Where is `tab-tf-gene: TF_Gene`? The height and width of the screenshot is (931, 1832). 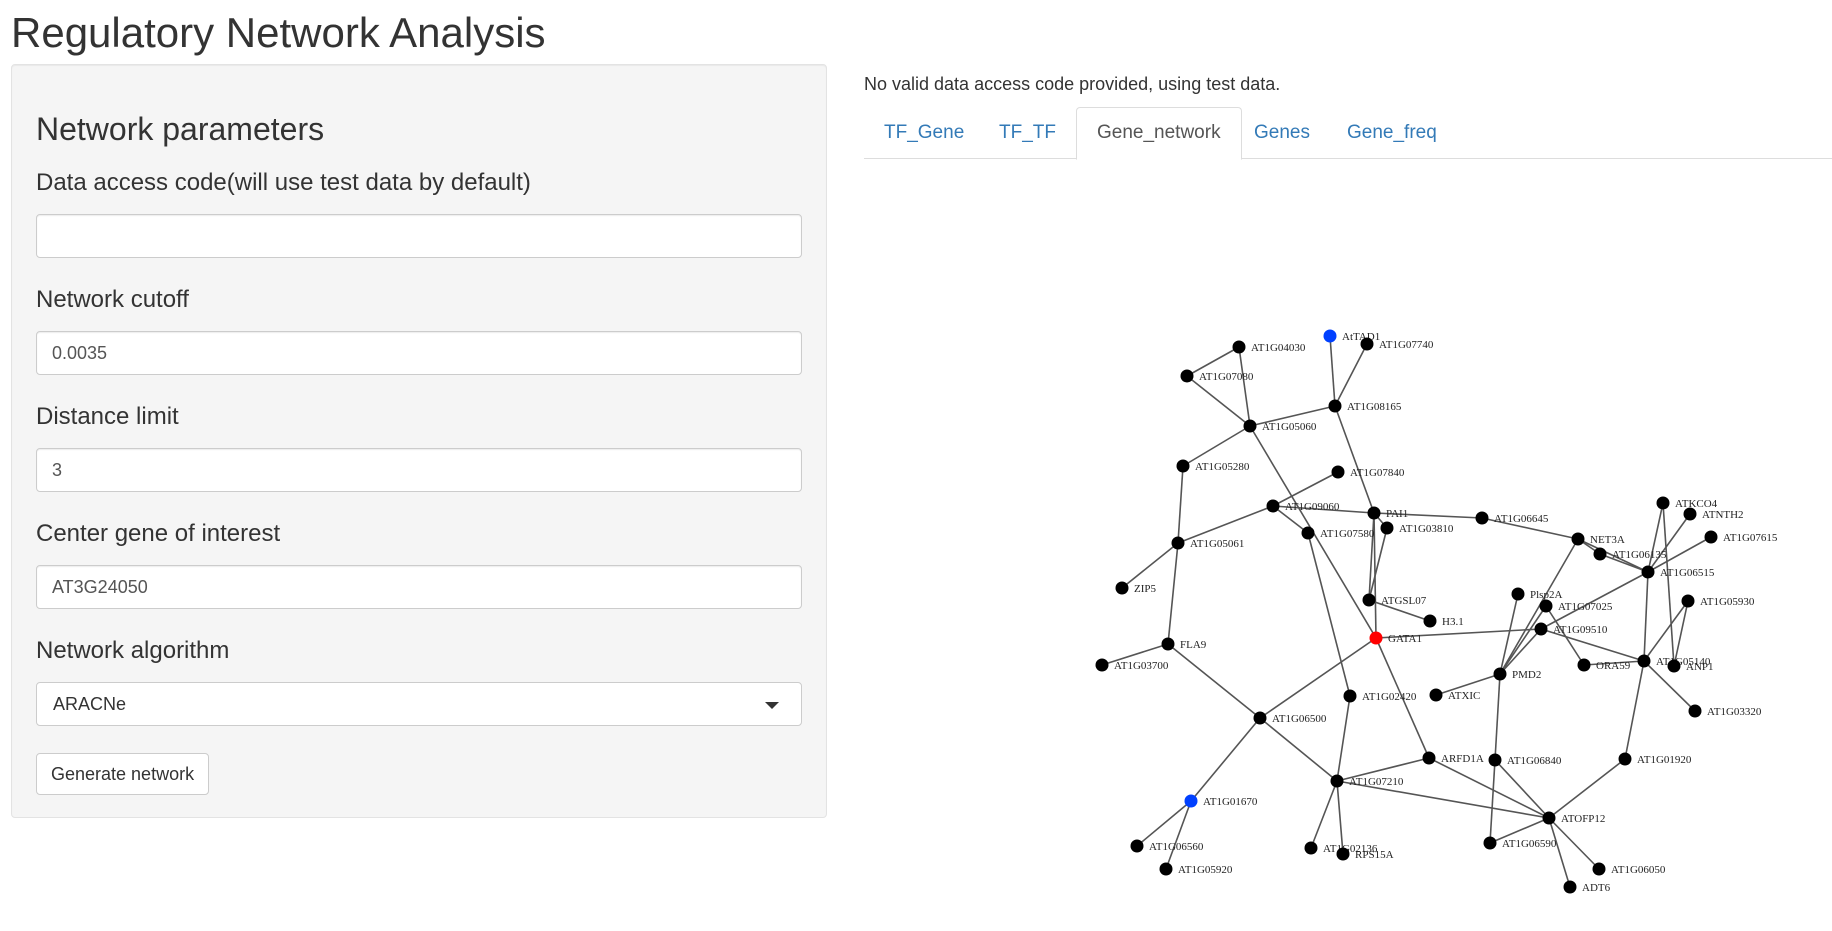
tab-tf-gene: TF_Gene is located at coordinates (924, 132).